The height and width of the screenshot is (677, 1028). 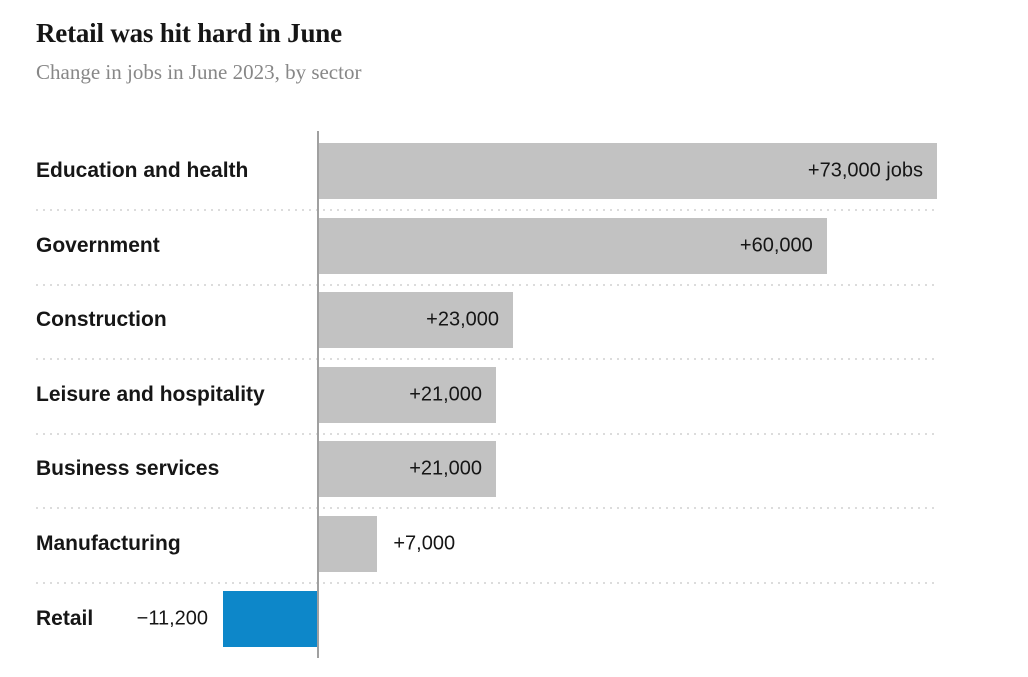 What do you see at coordinates (627, 171) in the screenshot?
I see `bar-education-and-health` at bounding box center [627, 171].